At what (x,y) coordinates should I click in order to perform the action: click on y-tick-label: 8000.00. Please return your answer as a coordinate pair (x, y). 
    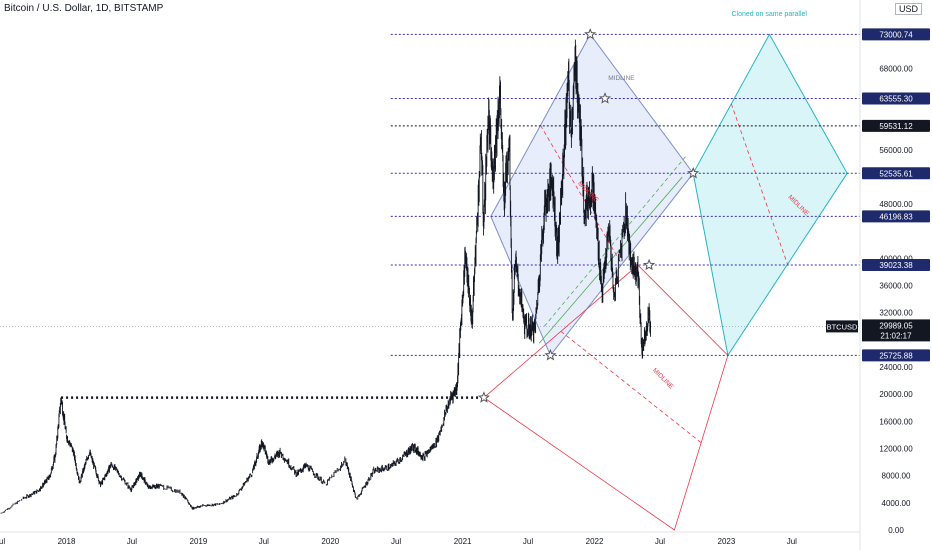
    Looking at the image, I should click on (896, 476).